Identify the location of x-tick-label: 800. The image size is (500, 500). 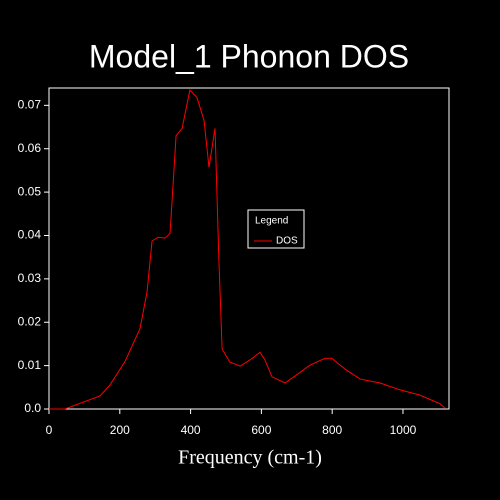
(332, 430).